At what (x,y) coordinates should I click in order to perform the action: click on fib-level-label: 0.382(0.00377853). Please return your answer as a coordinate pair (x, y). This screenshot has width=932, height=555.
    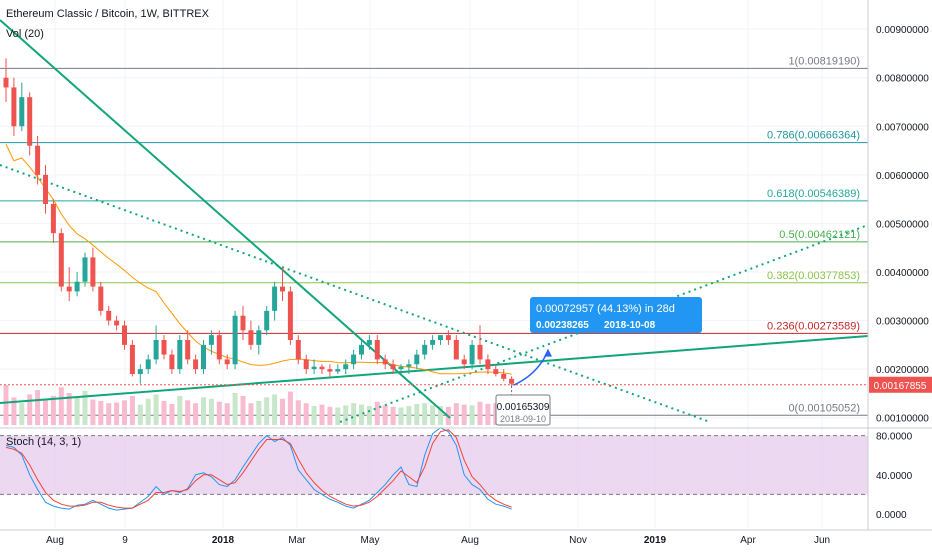
    Looking at the image, I should click on (813, 276).